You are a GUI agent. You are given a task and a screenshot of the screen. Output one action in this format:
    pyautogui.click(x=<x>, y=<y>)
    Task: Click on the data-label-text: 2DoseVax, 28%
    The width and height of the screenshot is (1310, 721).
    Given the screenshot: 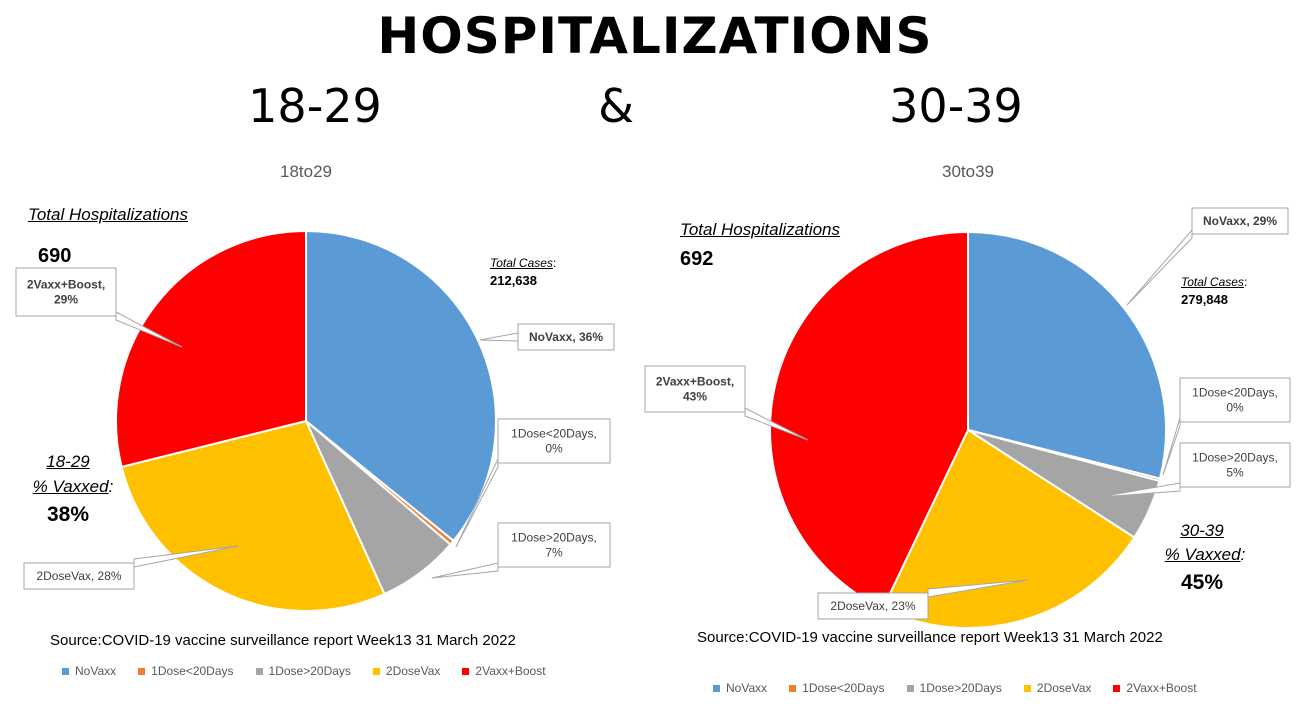 What is the action you would take?
    pyautogui.click(x=78, y=576)
    